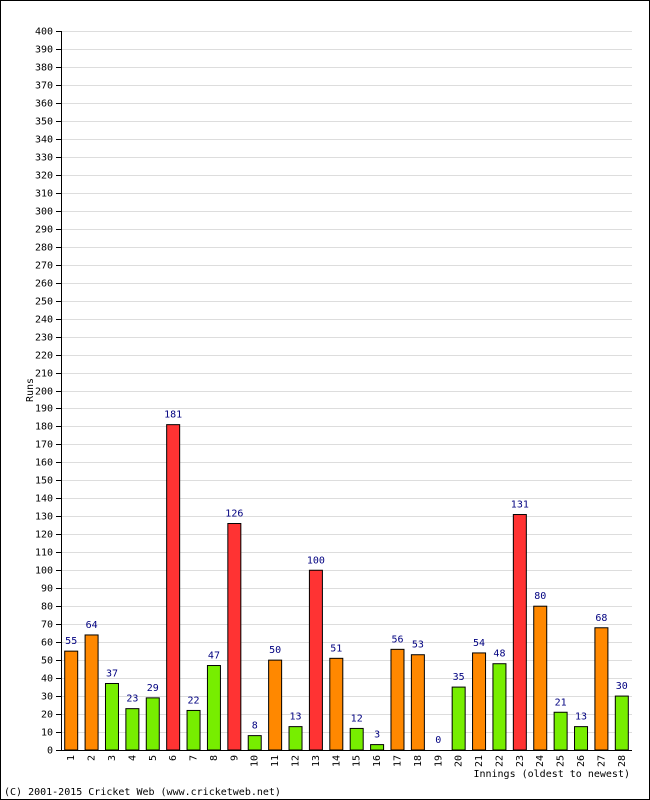 This screenshot has width=650, height=800. I want to click on data-label: 0, so click(438, 740).